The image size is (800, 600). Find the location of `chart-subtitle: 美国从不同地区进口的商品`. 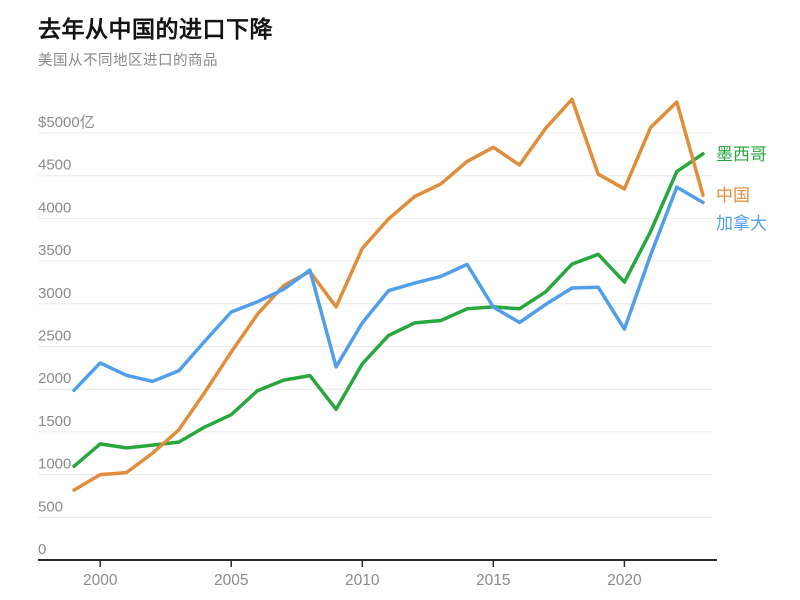

chart-subtitle: 美国从不同地区进口的商品 is located at coordinates (128, 61).